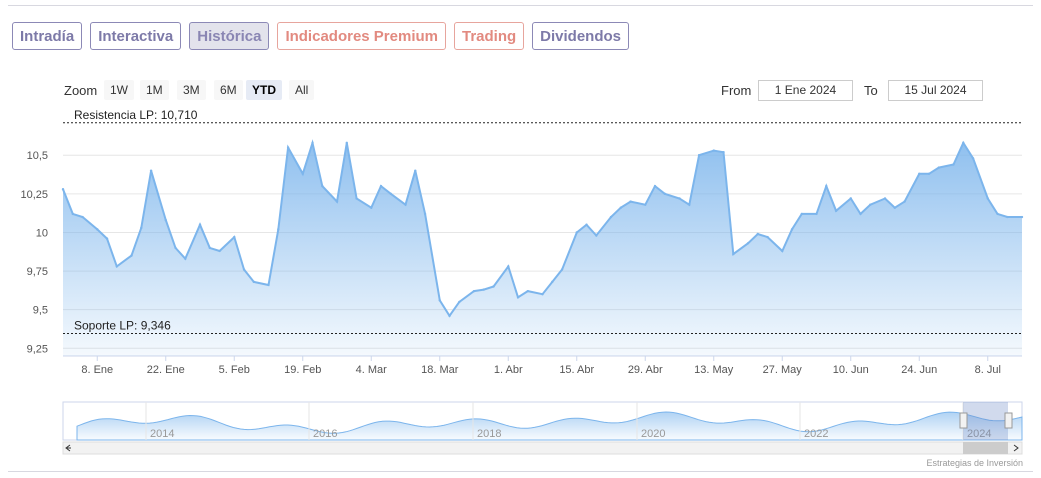 The image size is (1041, 478). I want to click on navigator-tick-label: 2020, so click(653, 434).